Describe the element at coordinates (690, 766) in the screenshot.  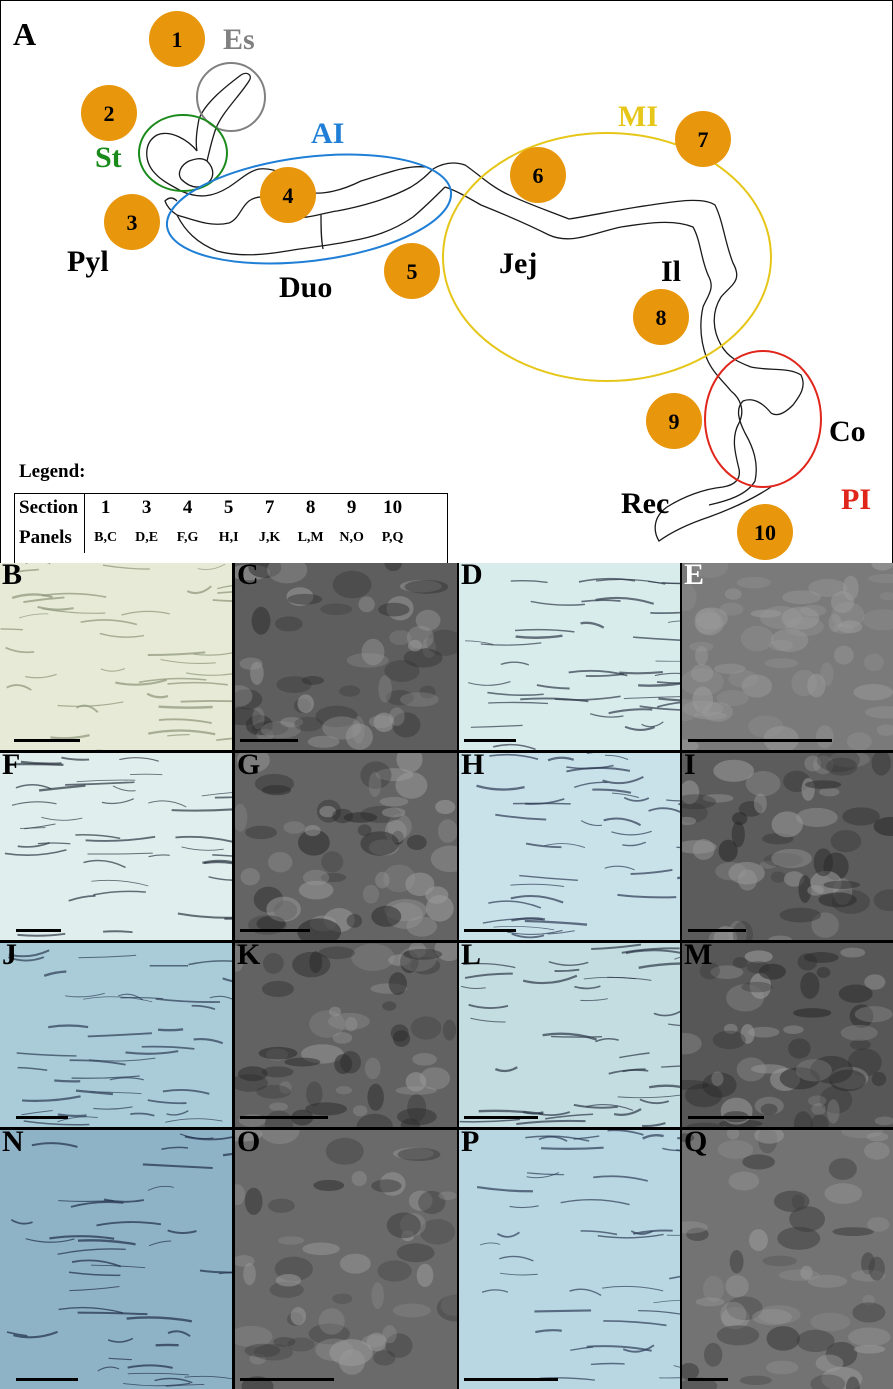
I see `photo-panel-letter: I` at that location.